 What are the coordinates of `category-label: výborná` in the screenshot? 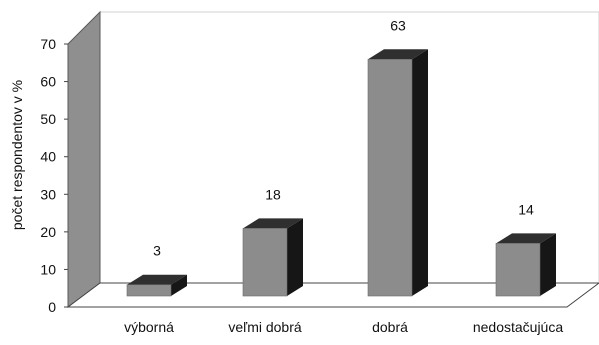 It's located at (149, 327).